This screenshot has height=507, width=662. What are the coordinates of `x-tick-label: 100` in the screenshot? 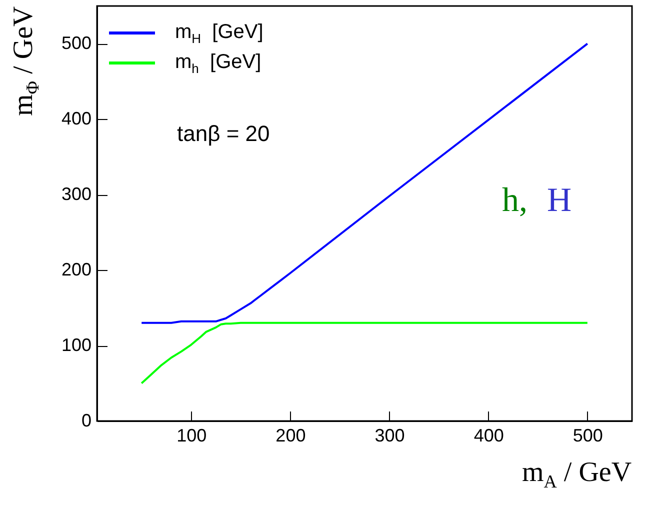 It's located at (191, 436).